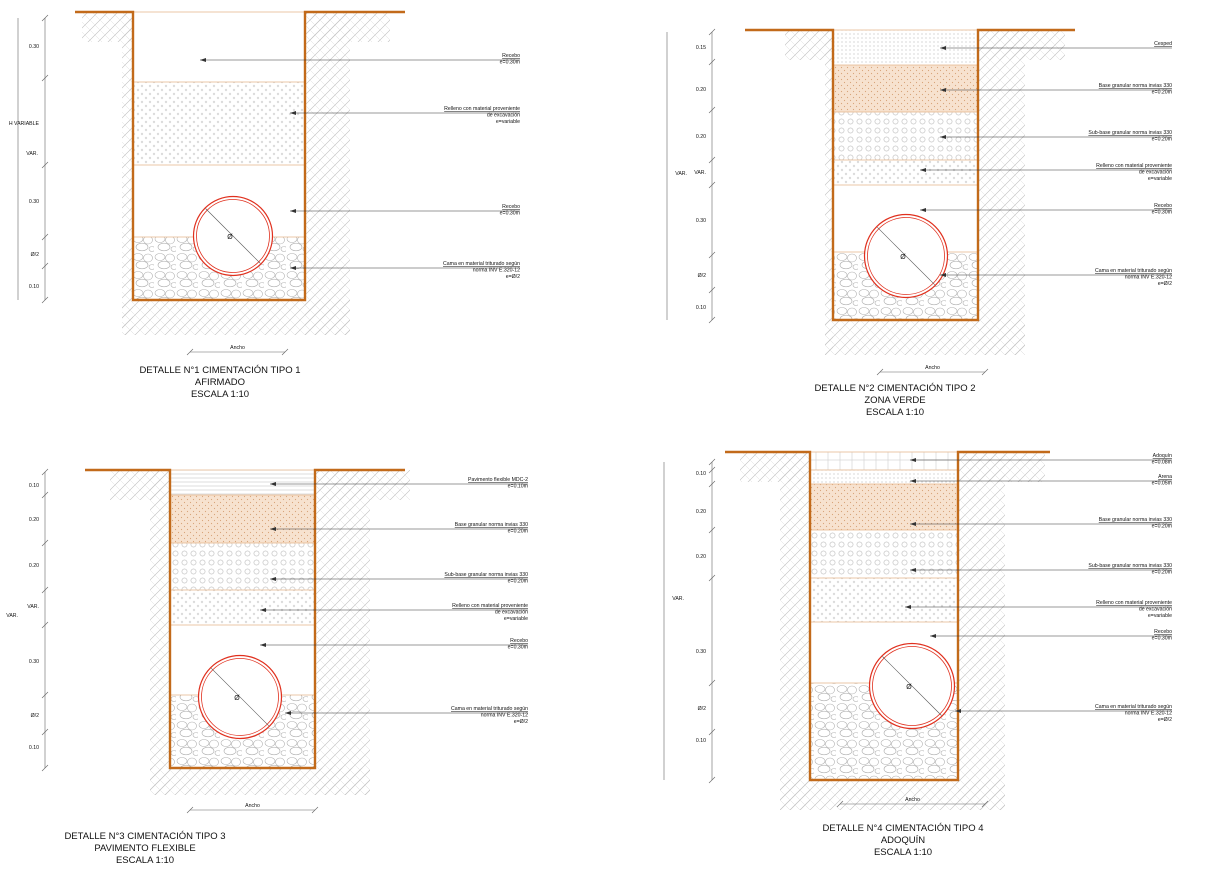 This screenshot has width=1208, height=871. I want to click on layer-fill, so click(242, 607).